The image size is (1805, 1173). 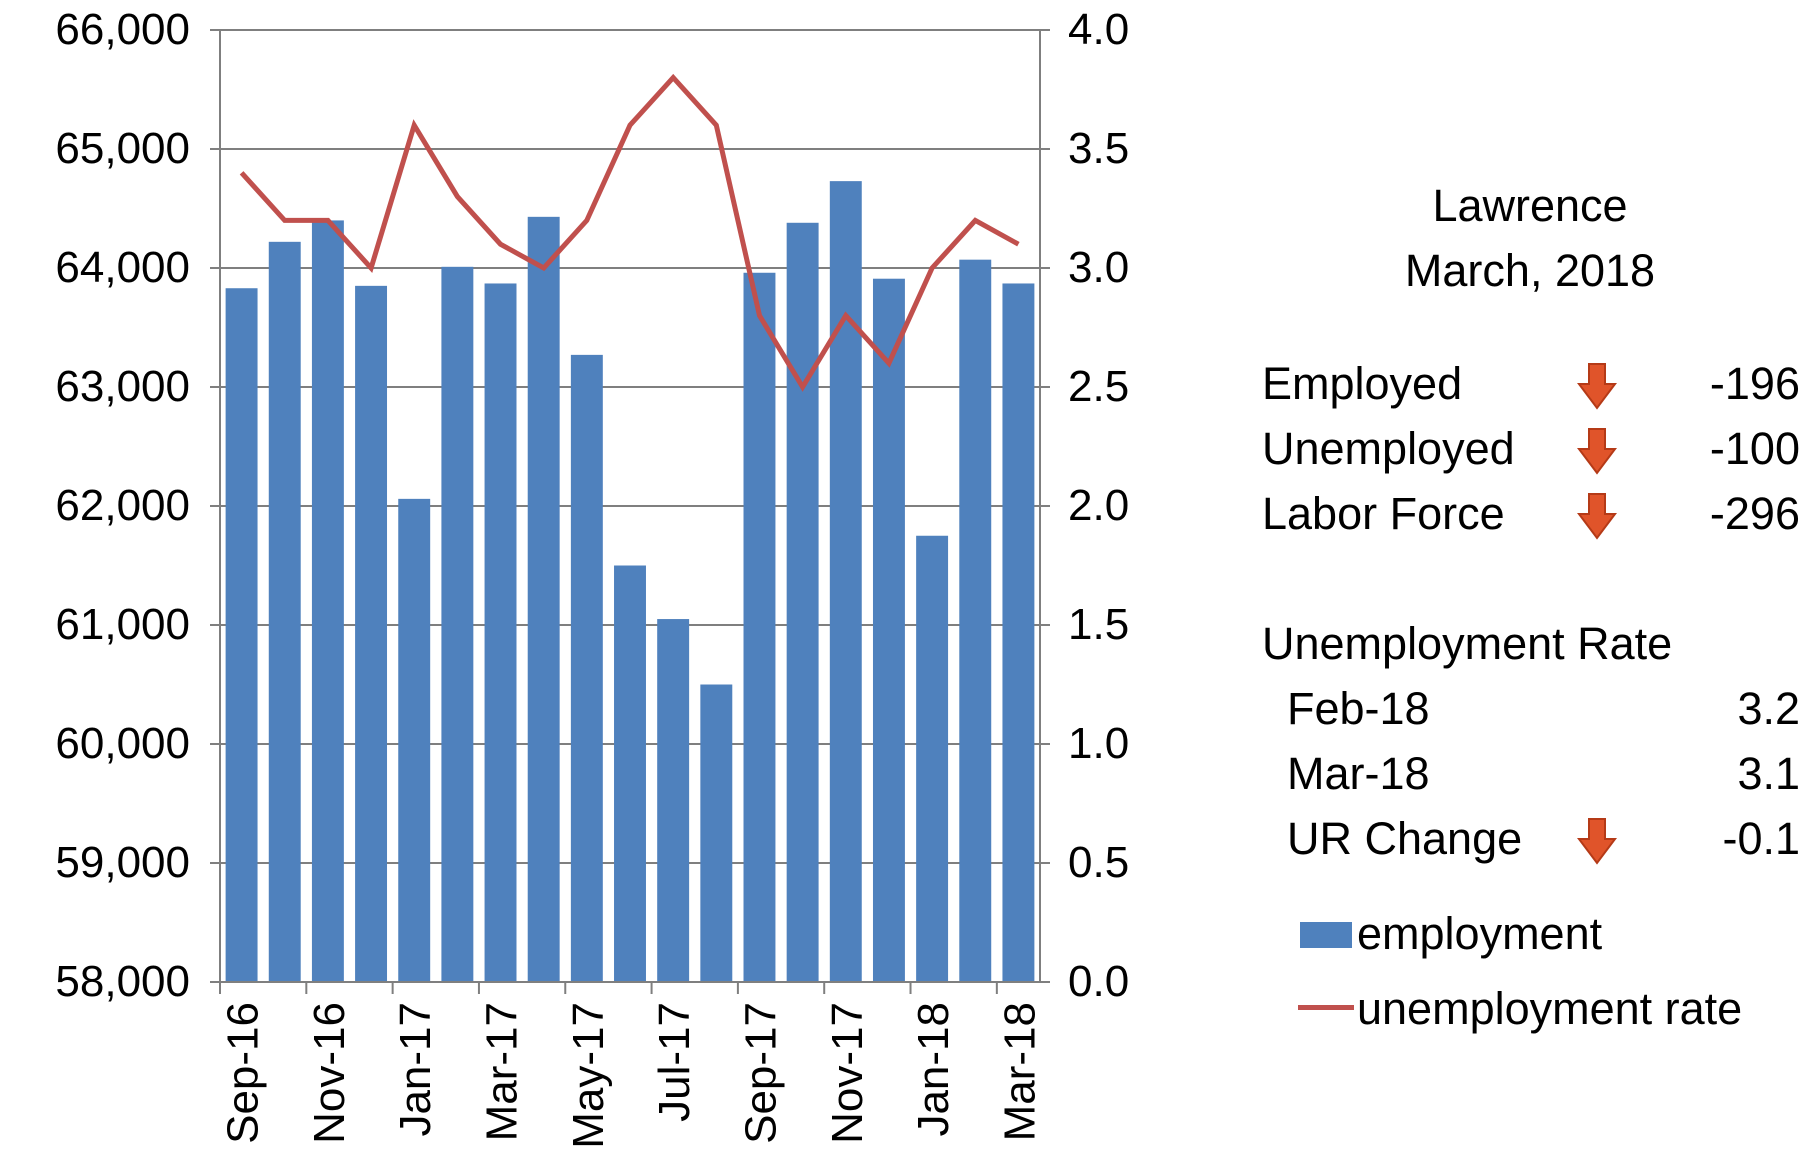 I want to click on x-axis-tick-label: Mar-17, so click(x=502, y=1071).